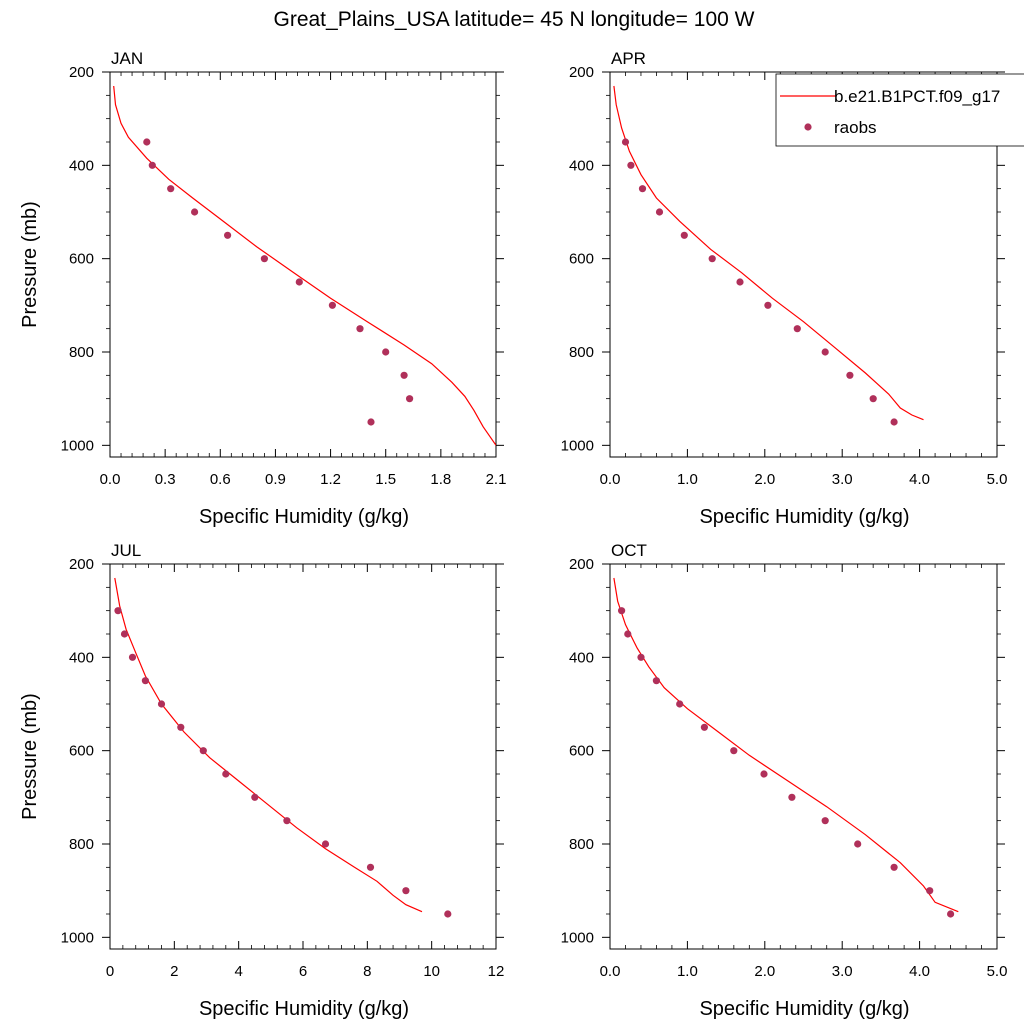  Describe the element at coordinates (77, 445) in the screenshot. I see `y-tick-label-jan: 1000` at that location.